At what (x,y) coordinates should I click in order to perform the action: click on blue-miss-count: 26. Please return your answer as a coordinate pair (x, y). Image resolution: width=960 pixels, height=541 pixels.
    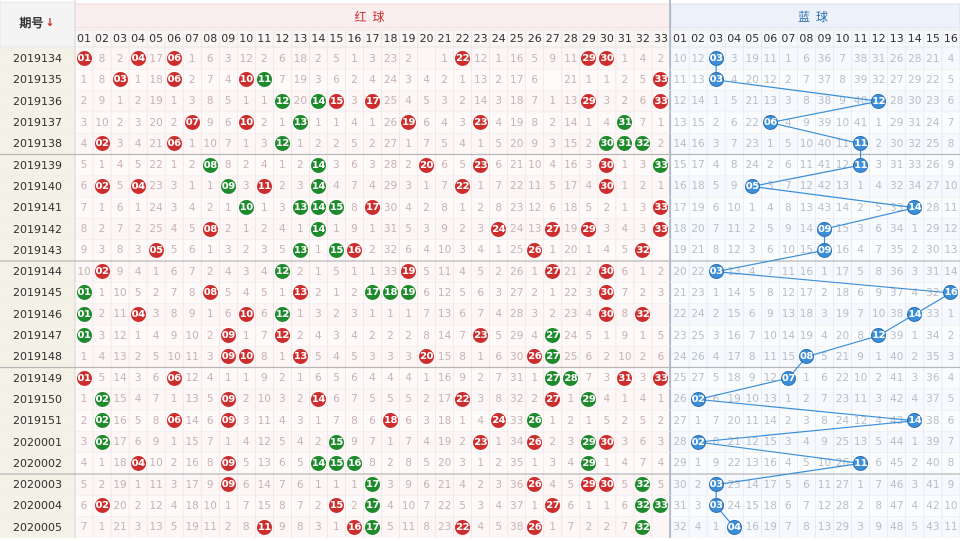
    Looking at the image, I should click on (933, 165).